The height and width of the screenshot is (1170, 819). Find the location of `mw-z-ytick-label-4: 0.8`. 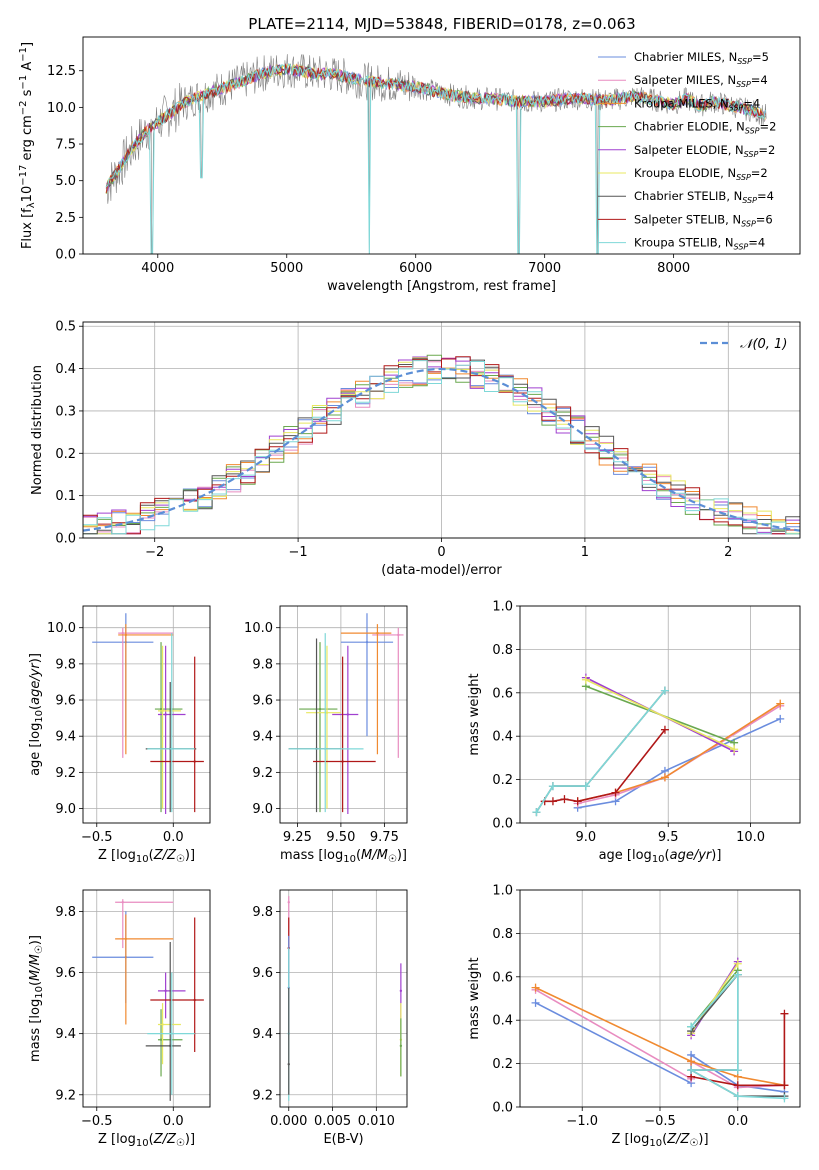

mw-z-ytick-label-4: 0.8 is located at coordinates (502, 934).